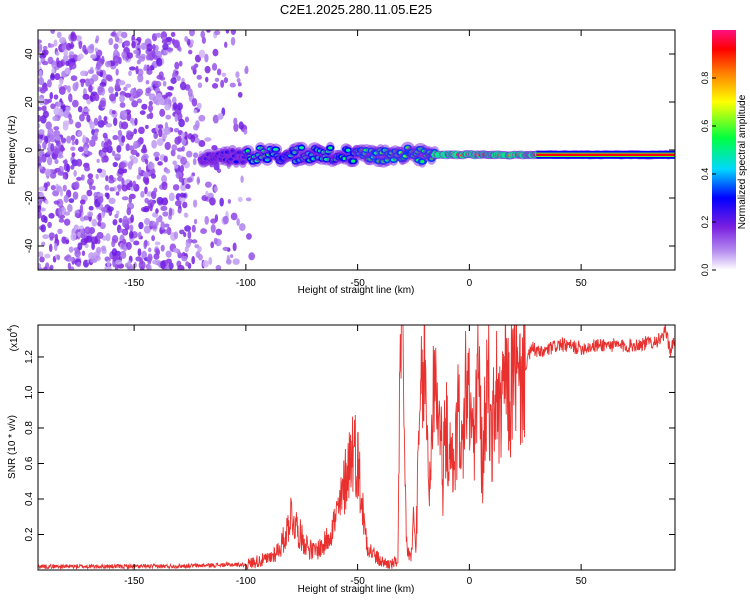 The width and height of the screenshot is (750, 600). What do you see at coordinates (29, 245) in the screenshot?
I see `spectrogram-y-tick-label: -40` at bounding box center [29, 245].